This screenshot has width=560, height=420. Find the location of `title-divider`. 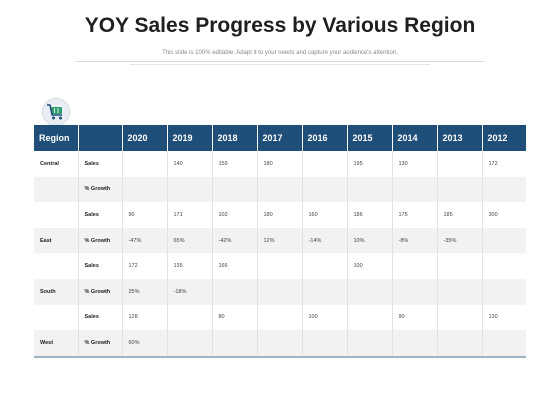

title-divider is located at coordinates (280, 61).